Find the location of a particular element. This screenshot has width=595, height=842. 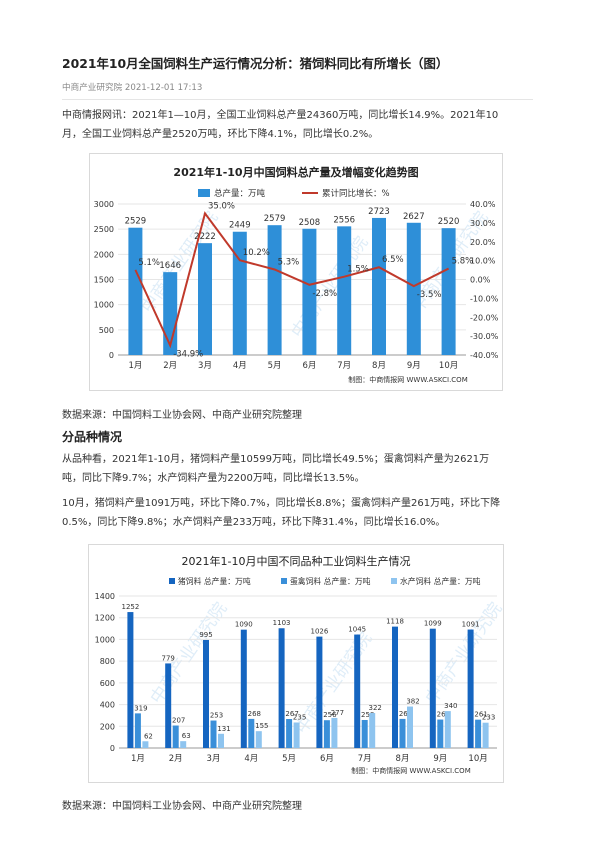

bar-value-label: 995 is located at coordinates (205, 635).